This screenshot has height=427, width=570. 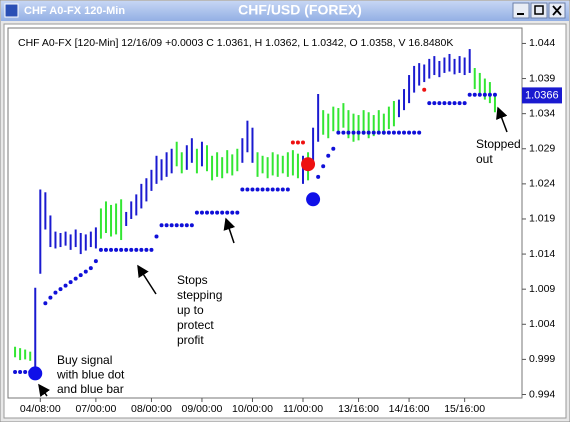 I want to click on y-tick-label: 1.024, so click(x=542, y=184).